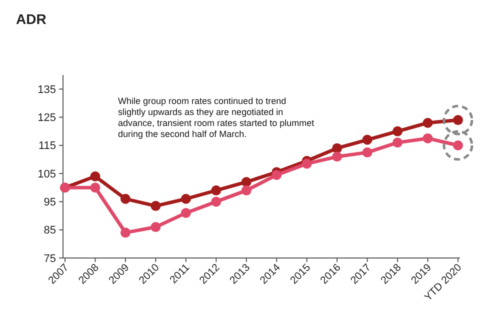 The width and height of the screenshot is (499, 320). I want to click on y-tick-label: 135, so click(47, 90).